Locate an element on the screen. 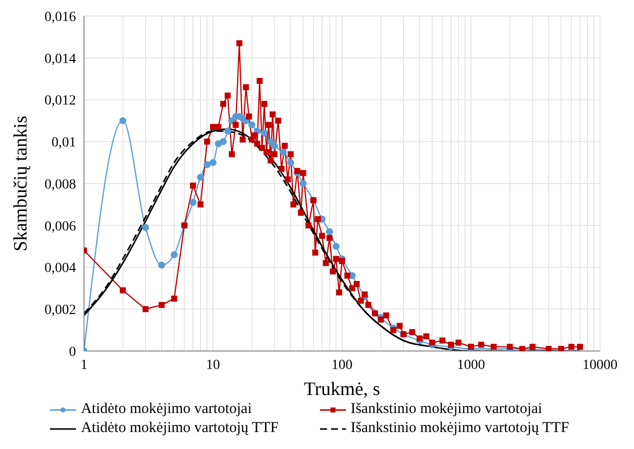 This screenshot has width=634, height=449. x-tick-label: 1000 is located at coordinates (471, 365).